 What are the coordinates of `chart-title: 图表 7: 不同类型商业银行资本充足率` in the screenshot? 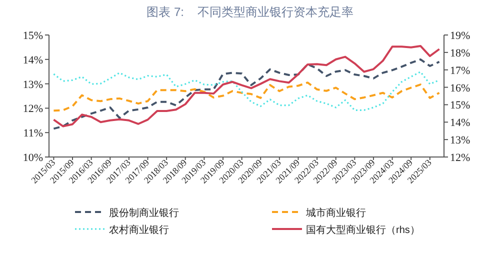 It's located at (250, 12).